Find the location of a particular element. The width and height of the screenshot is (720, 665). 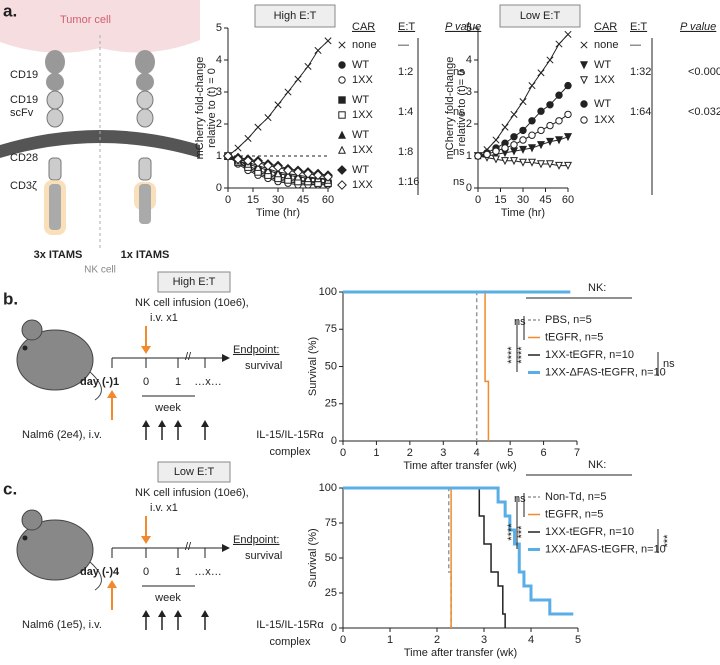

p-value: <0.032 is located at coordinates (704, 112).